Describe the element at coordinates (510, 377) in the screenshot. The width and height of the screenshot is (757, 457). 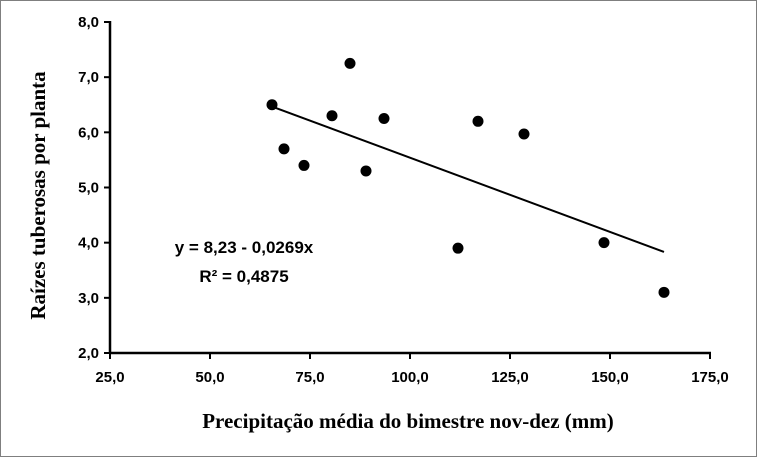
I see `x-tick-label: 125,0` at that location.